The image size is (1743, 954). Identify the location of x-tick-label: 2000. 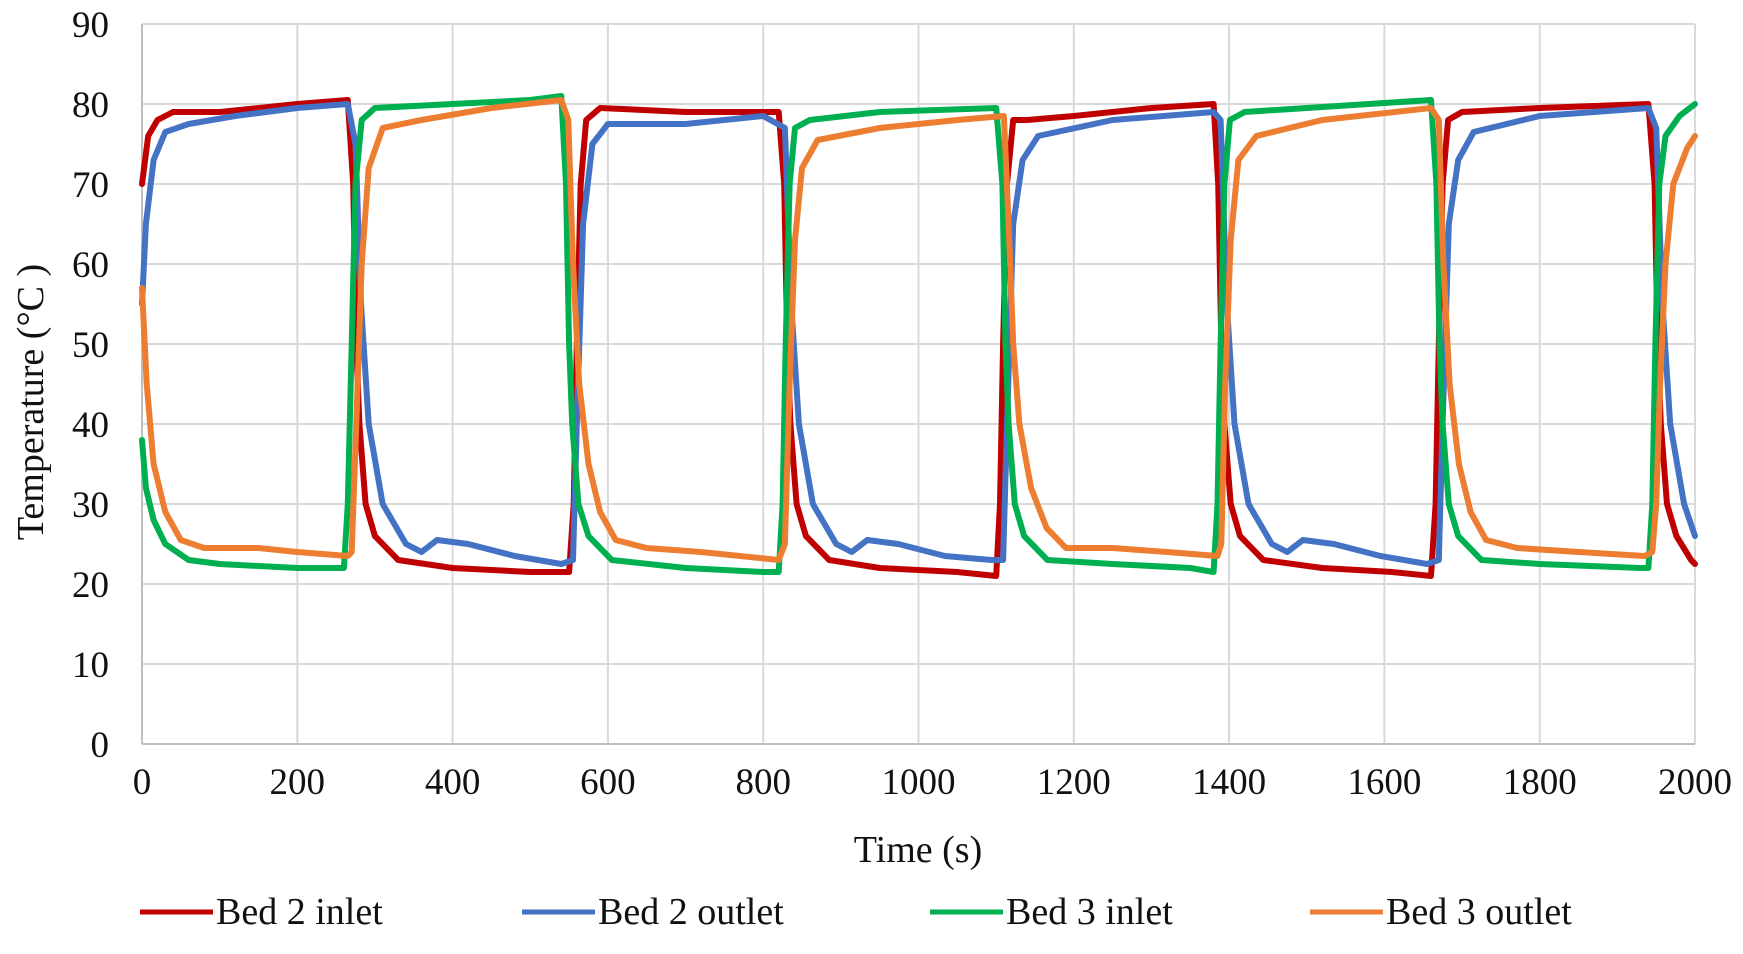
(1695, 782).